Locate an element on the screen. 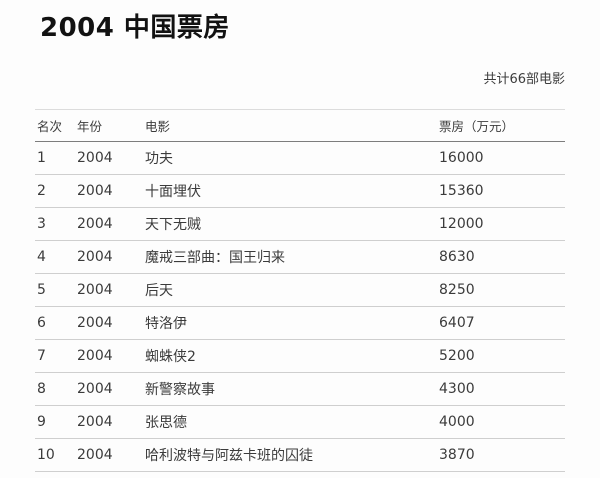 This screenshot has height=478, width=600. cell-movie: 魔戒三部曲：国王归来 is located at coordinates (290, 257).